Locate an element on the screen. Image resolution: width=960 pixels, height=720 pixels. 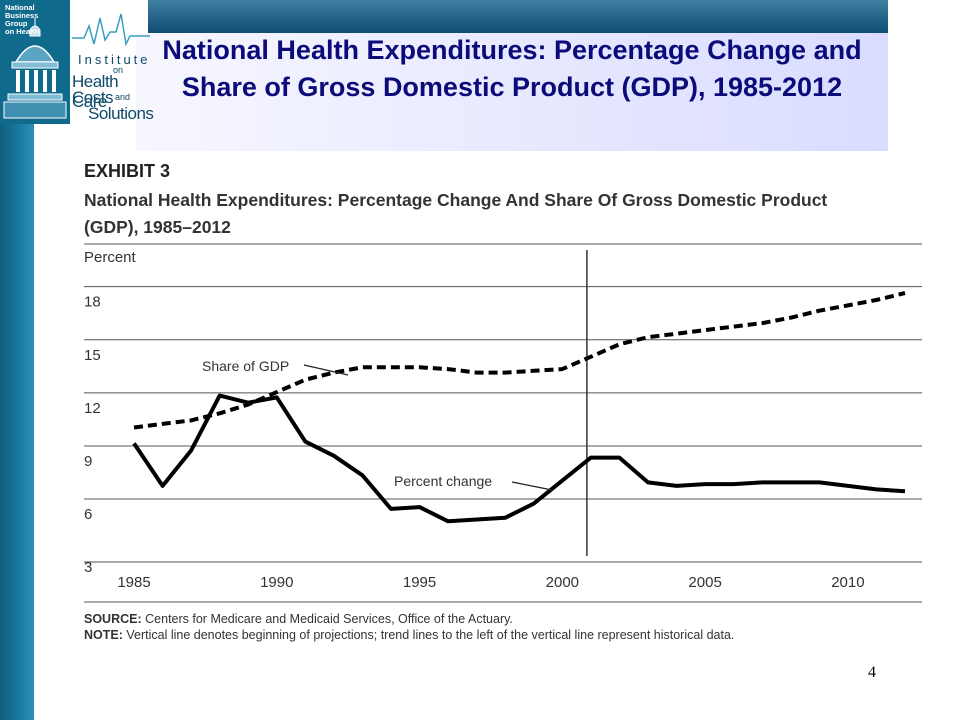
source-label: SOURCE: is located at coordinates (113, 619).